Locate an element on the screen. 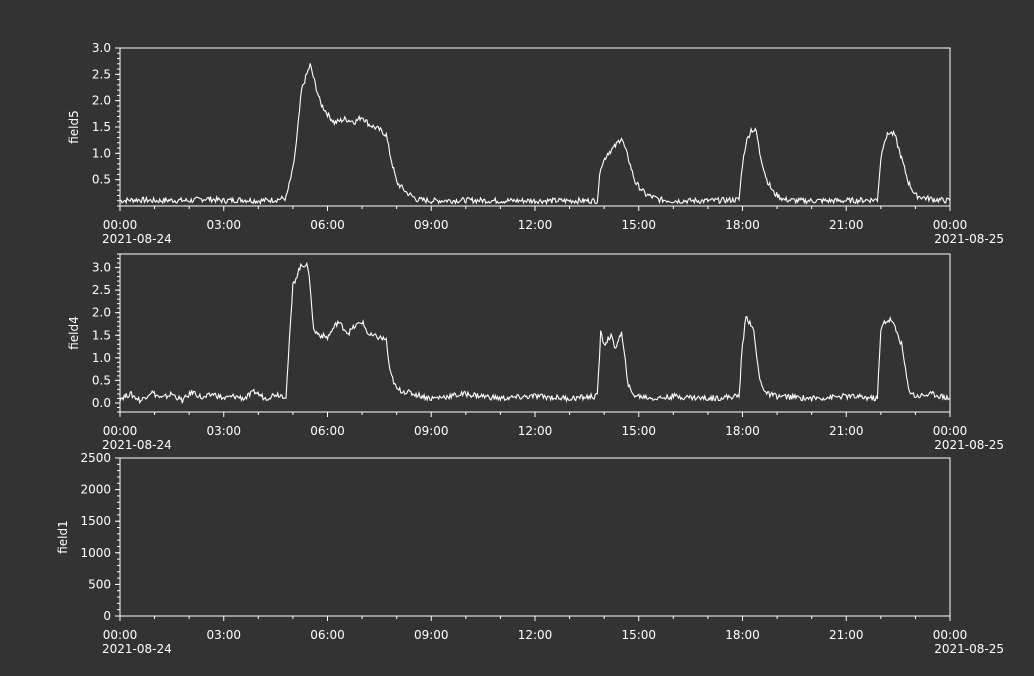  x-tick-label-2: 06:00 is located at coordinates (327, 431).